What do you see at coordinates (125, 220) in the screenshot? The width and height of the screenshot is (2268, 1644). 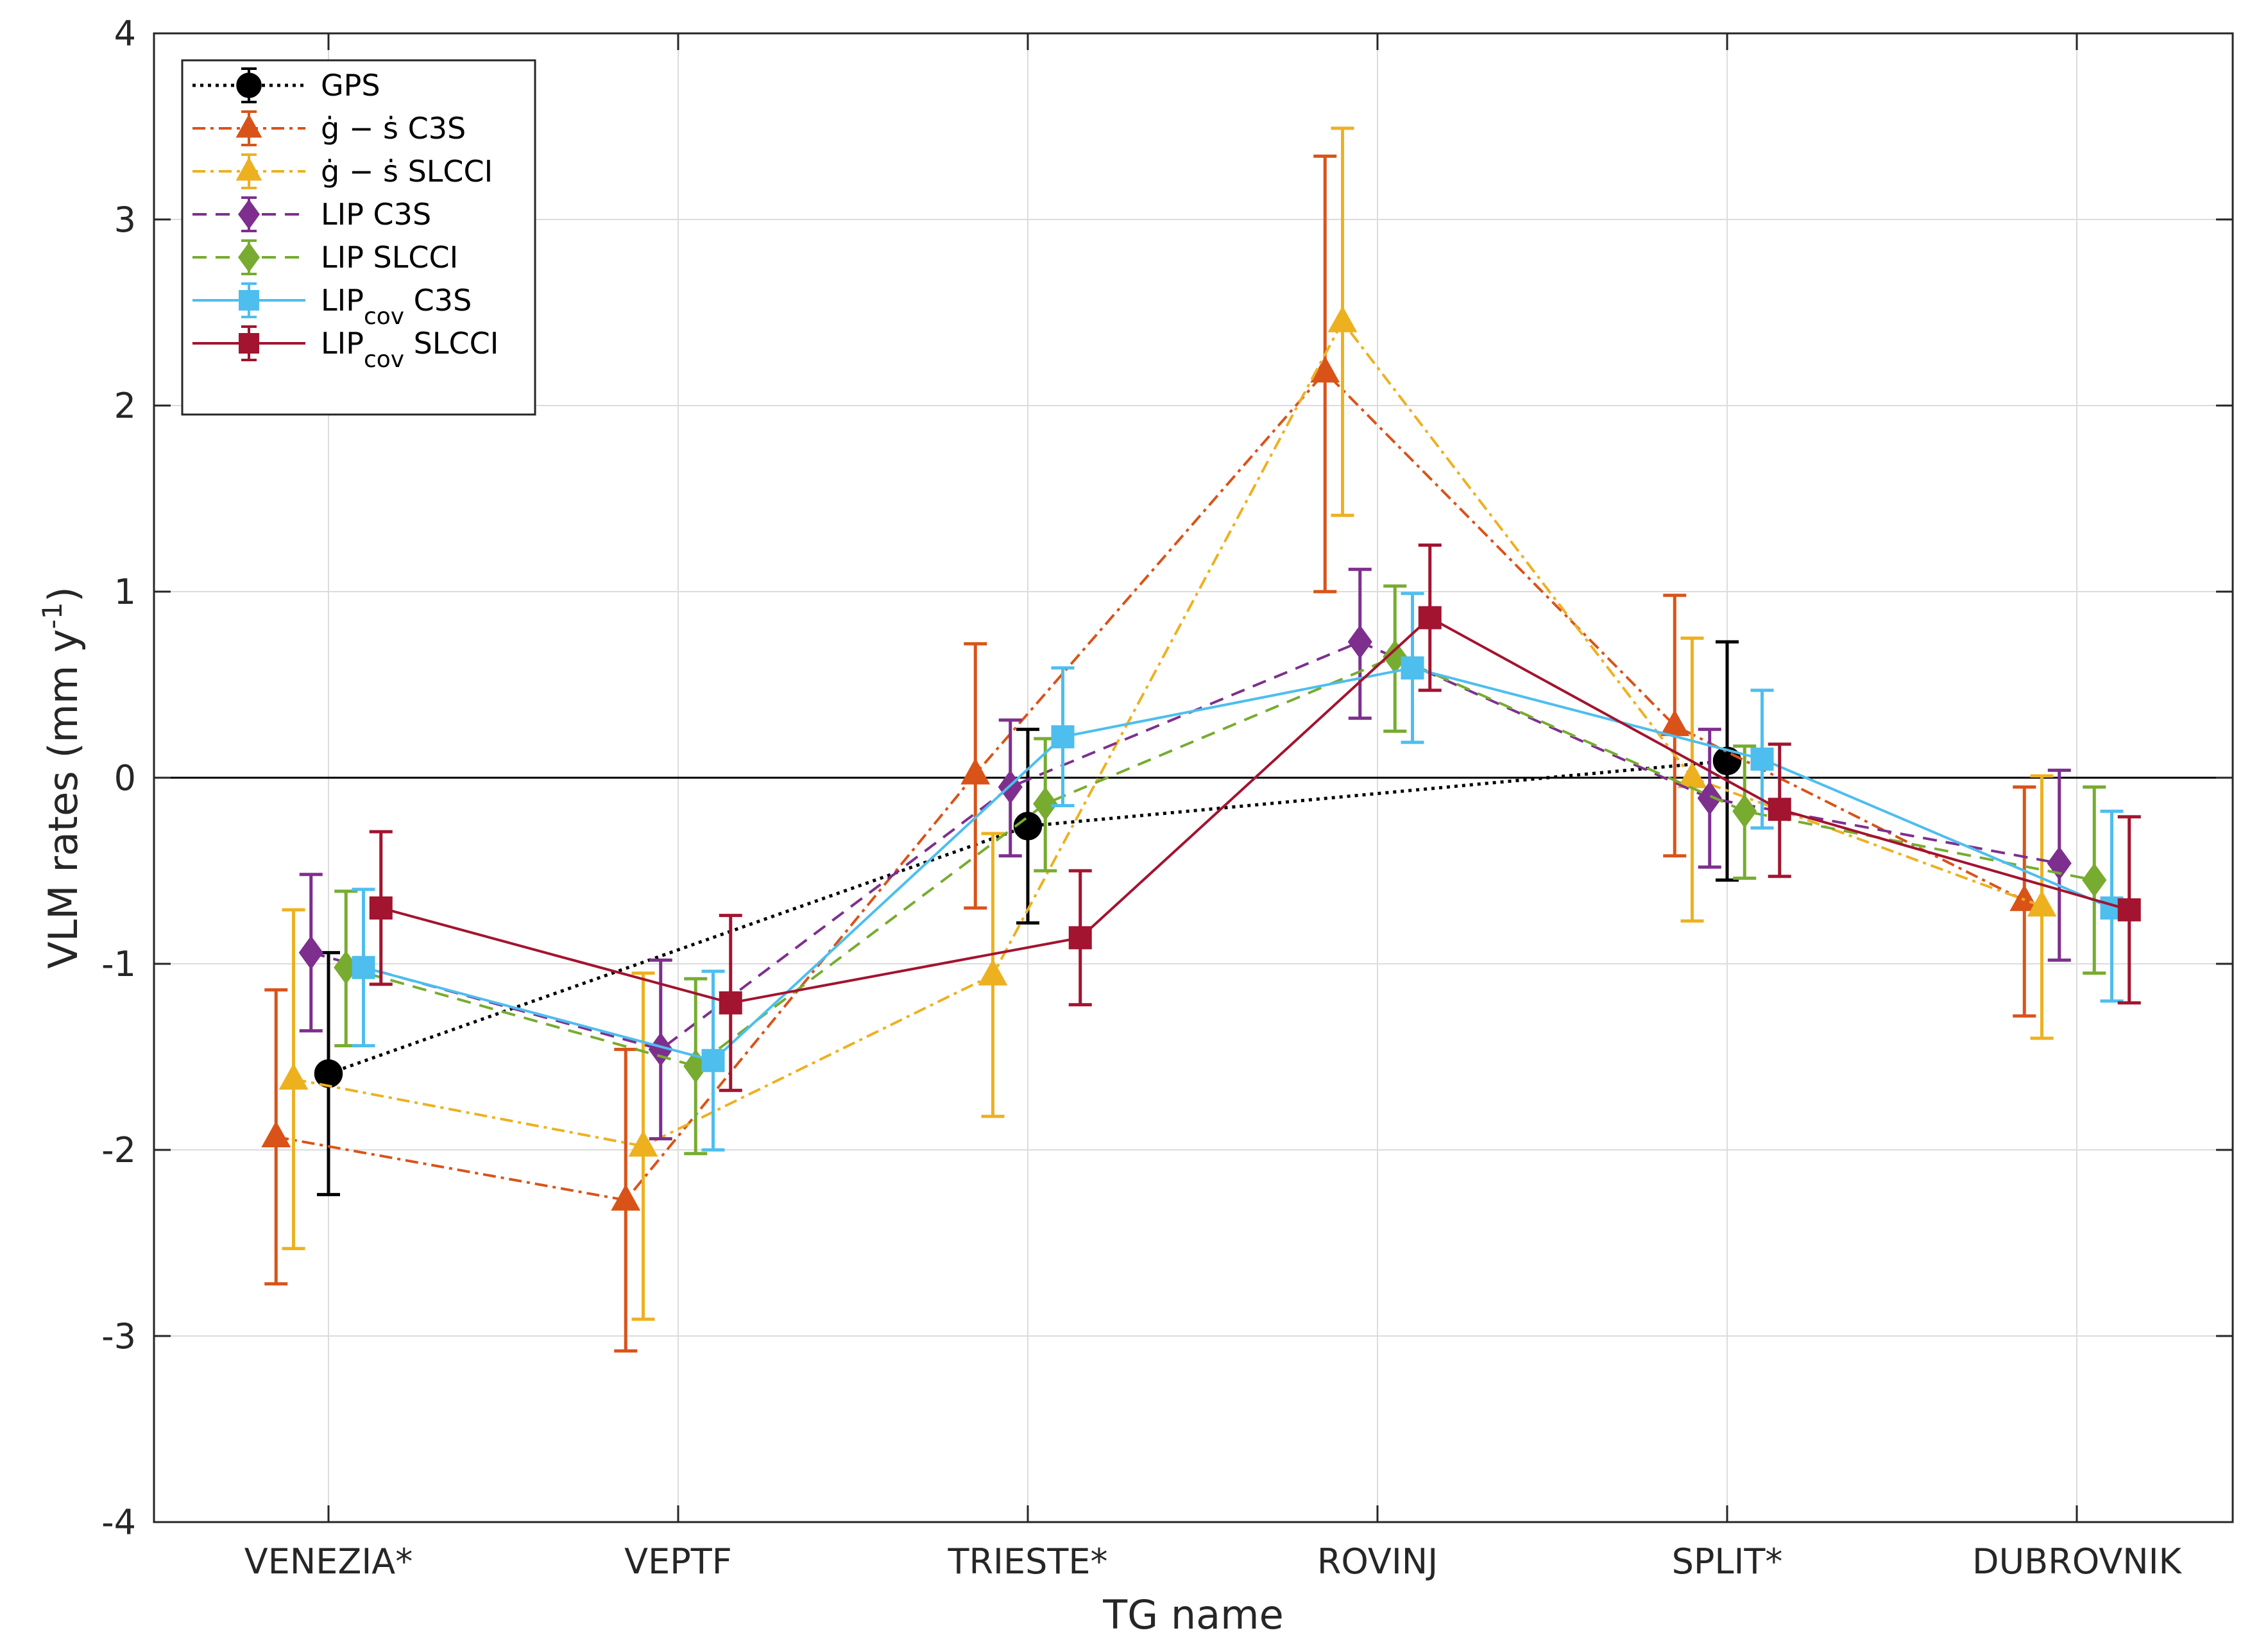 I see `y-tick-label: 3` at bounding box center [125, 220].